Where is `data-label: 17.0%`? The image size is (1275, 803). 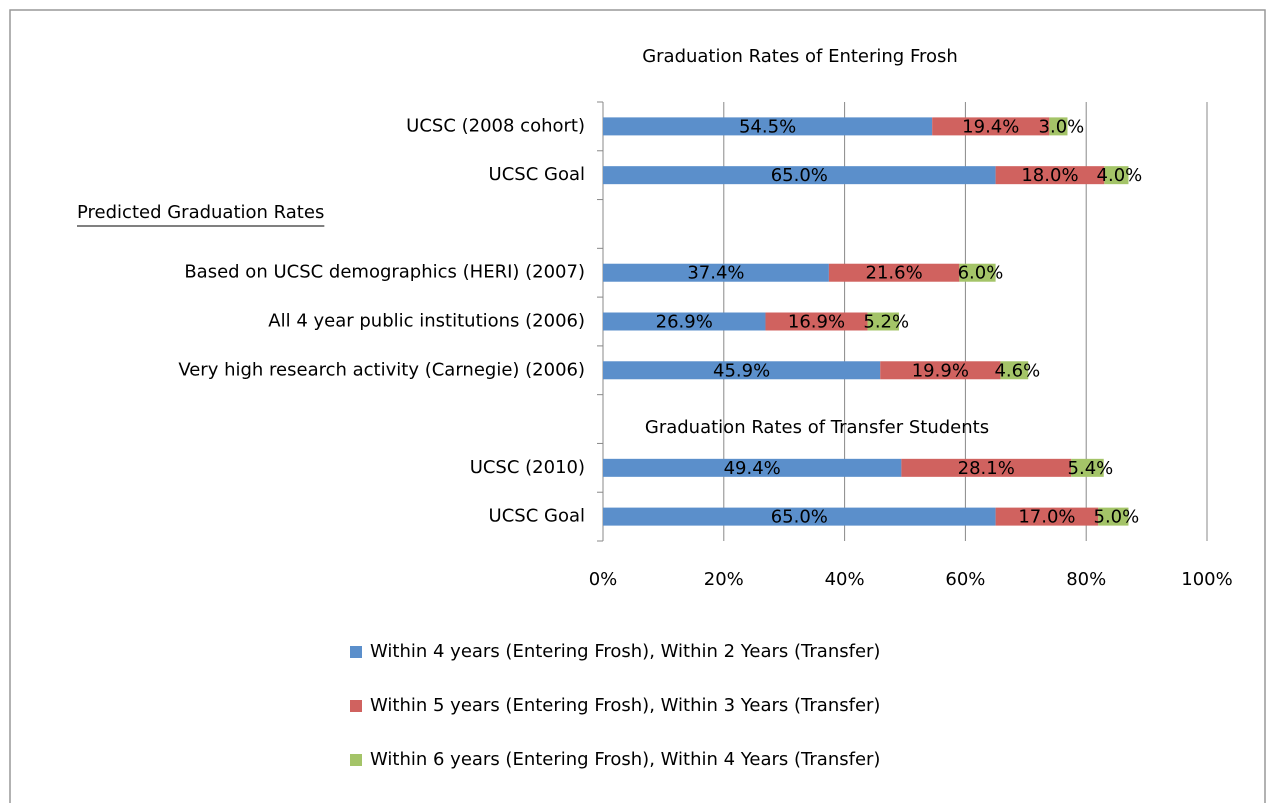 data-label: 17.0% is located at coordinates (1046, 517).